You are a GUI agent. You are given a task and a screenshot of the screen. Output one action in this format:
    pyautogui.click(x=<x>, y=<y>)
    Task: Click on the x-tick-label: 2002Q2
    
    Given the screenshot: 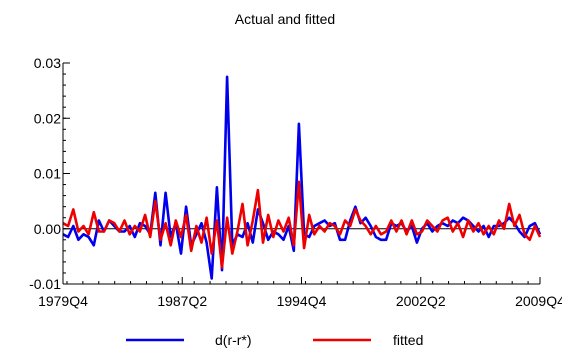 What is the action you would take?
    pyautogui.click(x=421, y=301)
    